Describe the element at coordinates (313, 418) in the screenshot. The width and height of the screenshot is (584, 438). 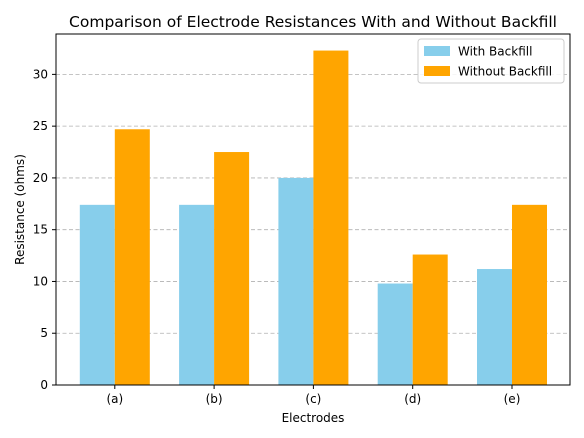
I see `x-axis-label: Electrodes` at that location.